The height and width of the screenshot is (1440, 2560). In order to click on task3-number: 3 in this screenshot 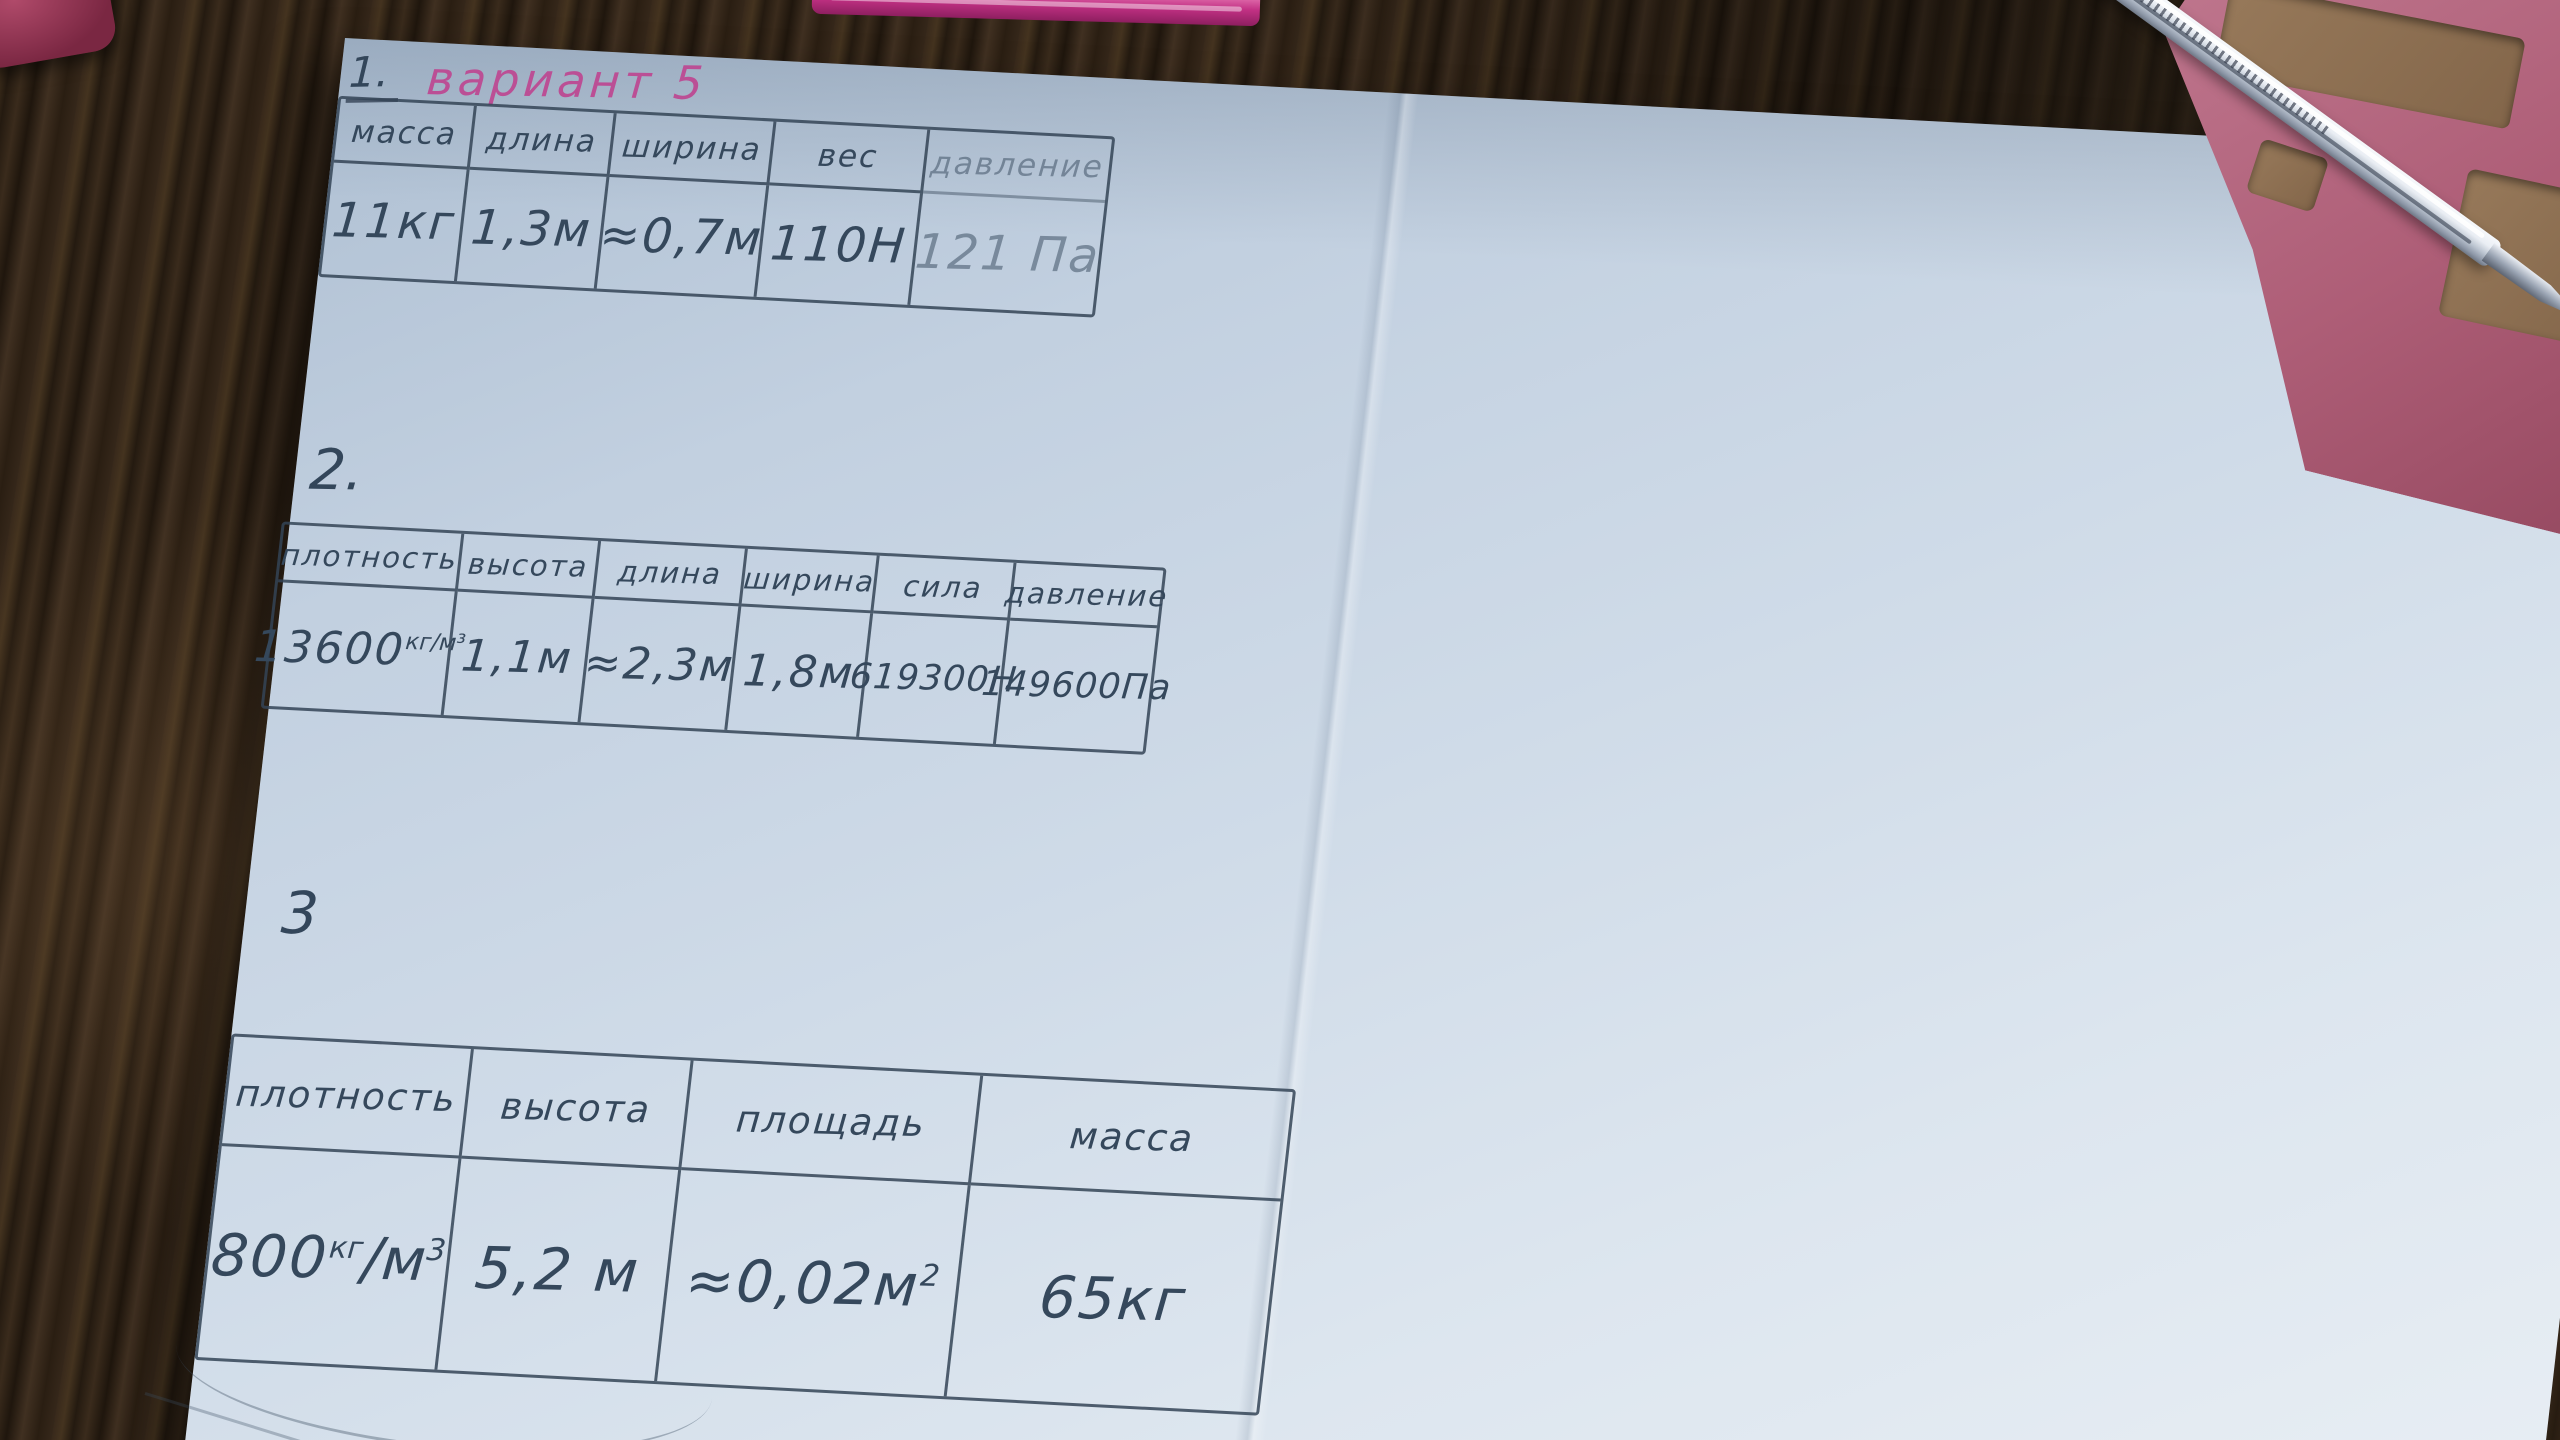, I will do `click(300, 912)`.